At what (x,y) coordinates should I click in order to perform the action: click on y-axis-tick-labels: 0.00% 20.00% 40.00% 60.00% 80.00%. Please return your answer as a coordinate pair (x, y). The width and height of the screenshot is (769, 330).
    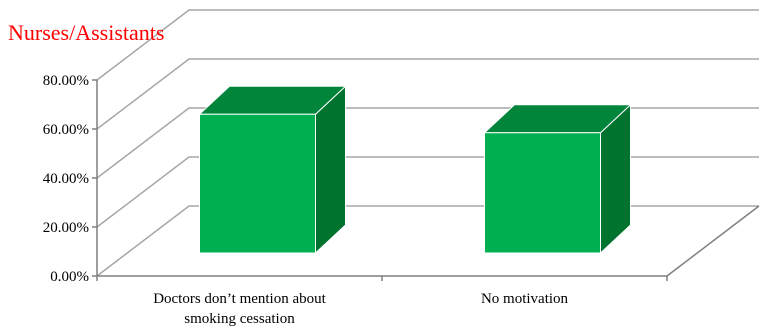
    Looking at the image, I should click on (66, 179).